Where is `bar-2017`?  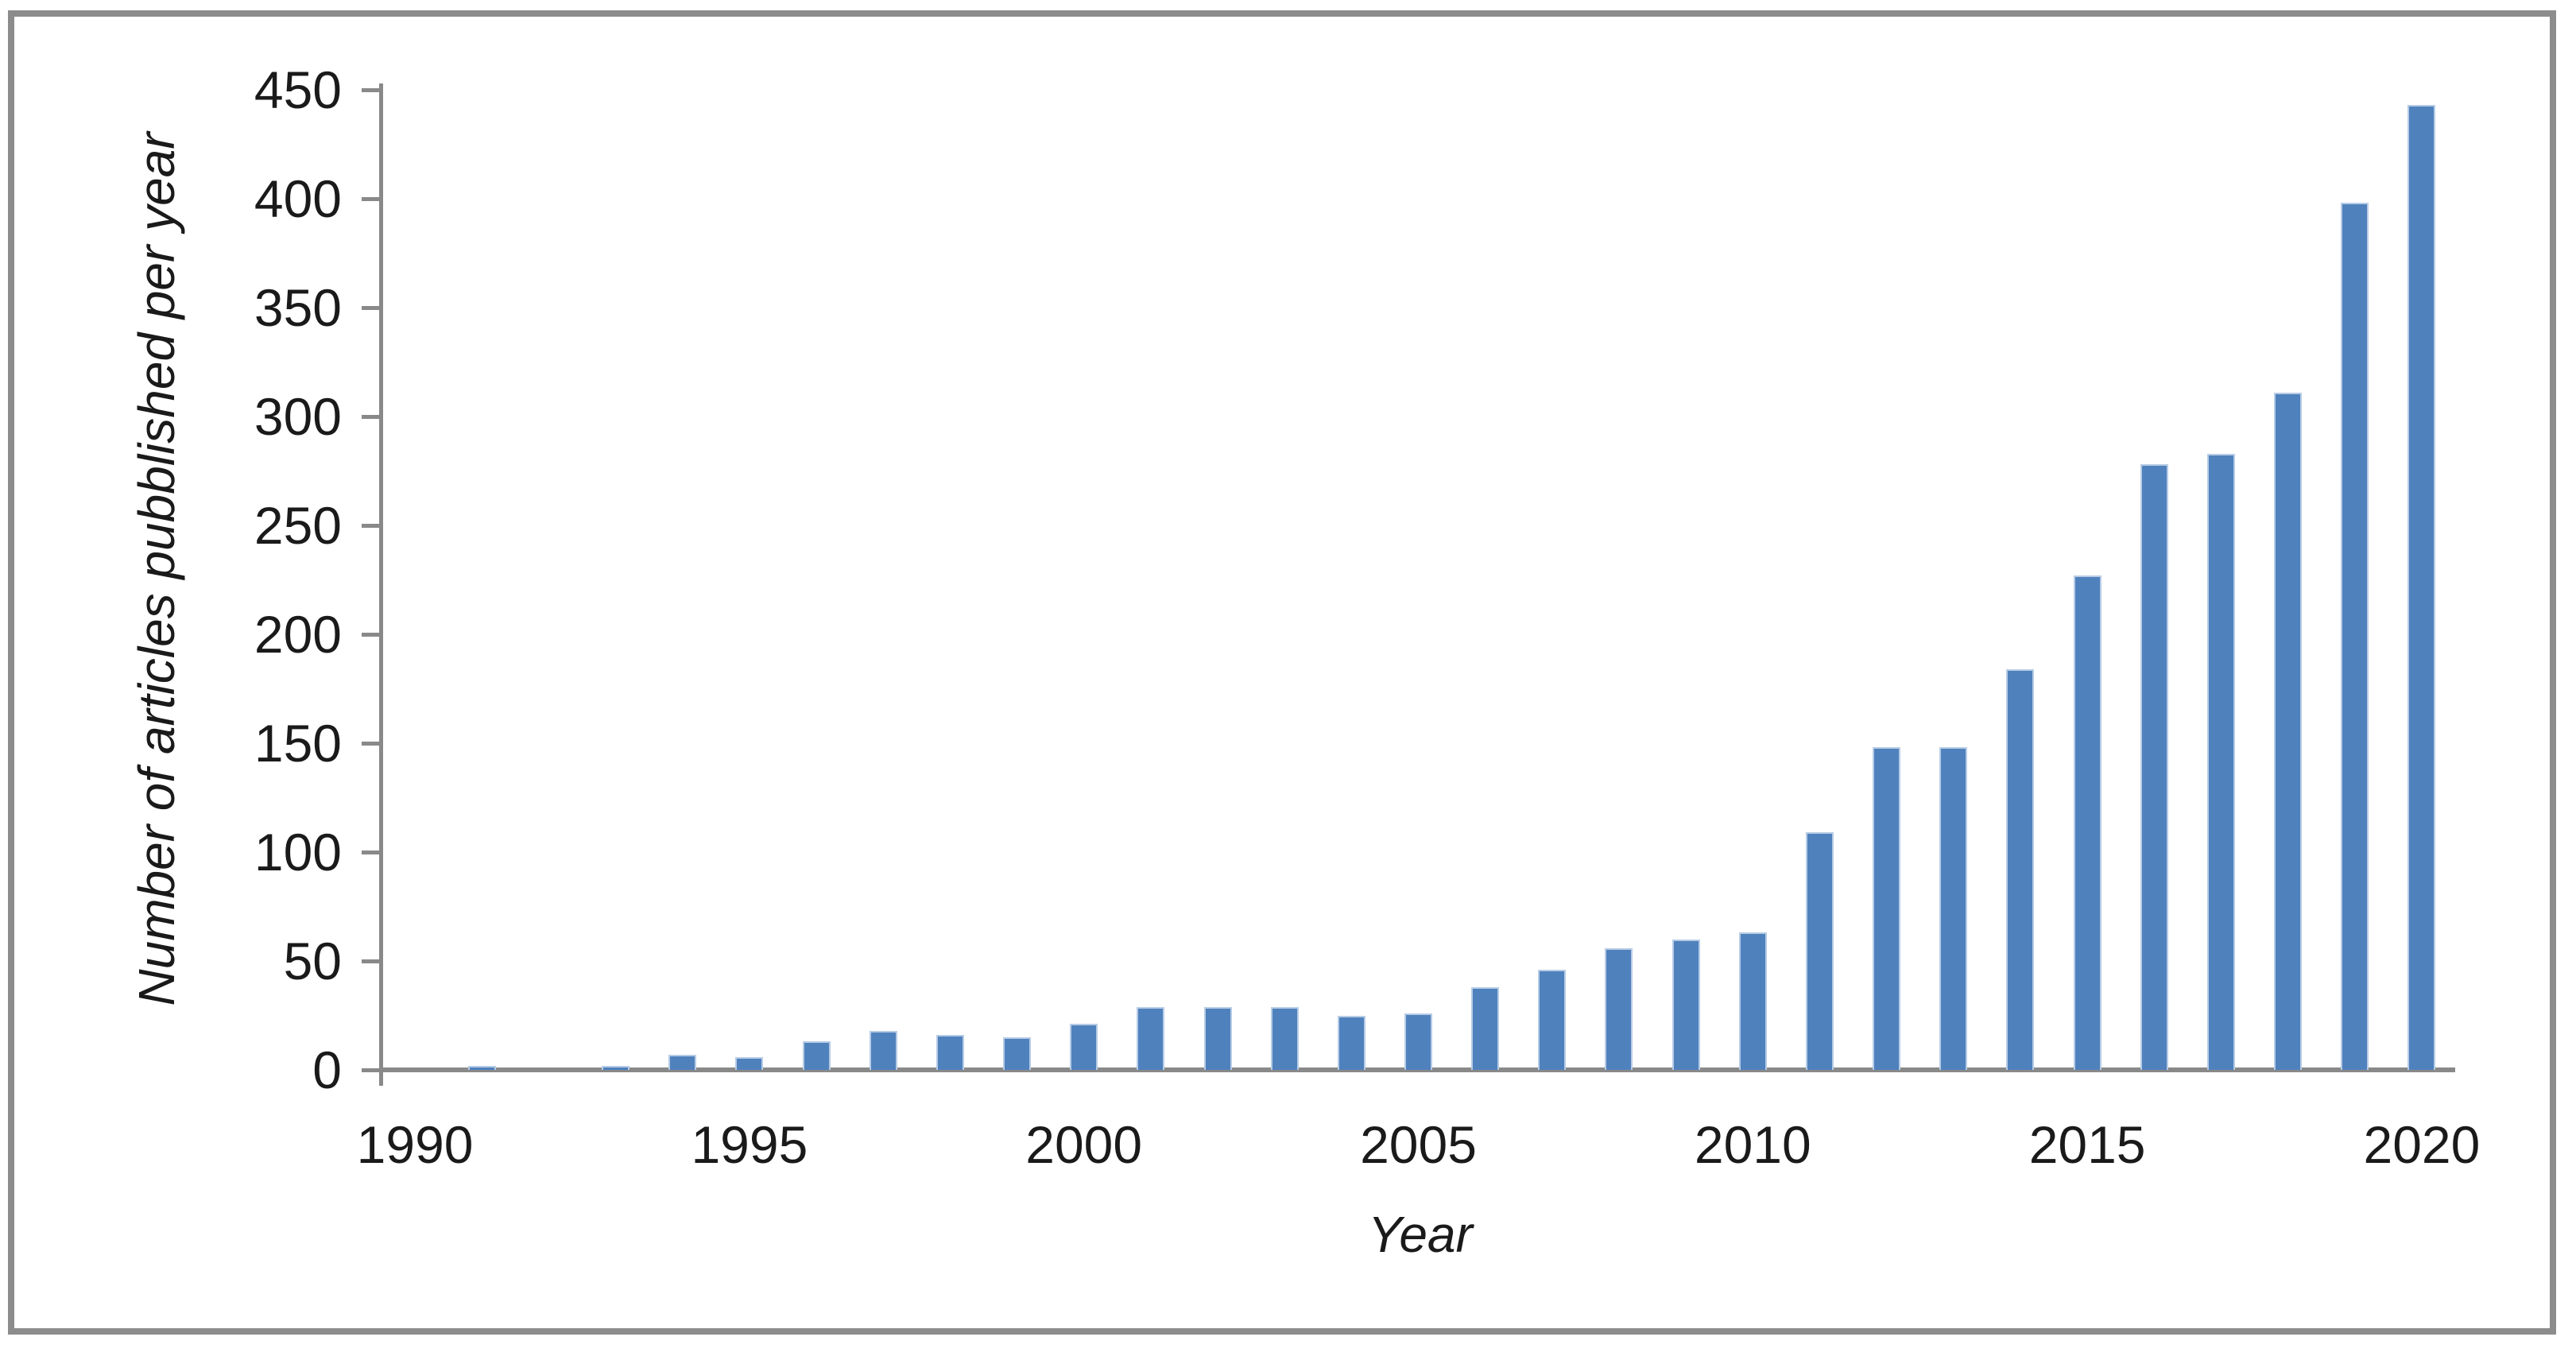 bar-2017 is located at coordinates (2220, 761).